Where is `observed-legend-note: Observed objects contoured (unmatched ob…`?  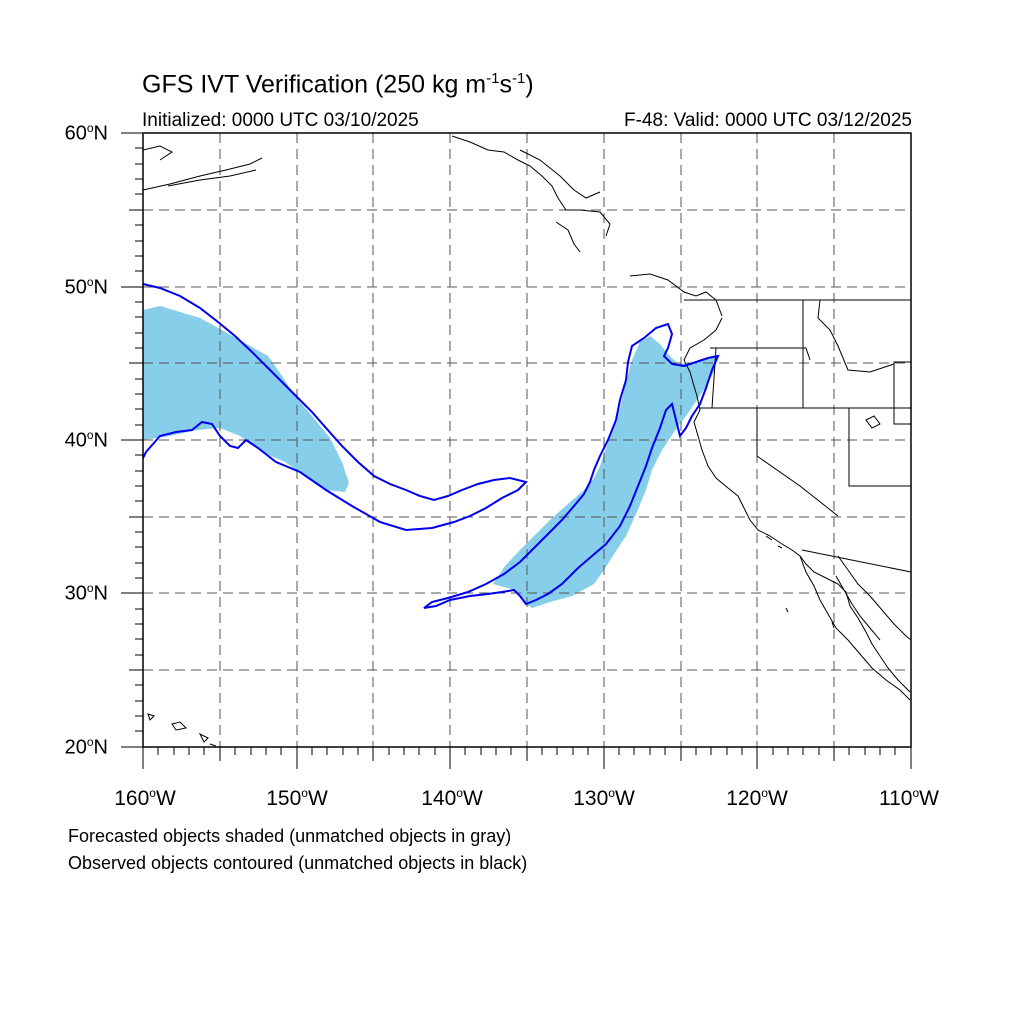
observed-legend-note: Observed objects contoured (unmatched ob… is located at coordinates (298, 863).